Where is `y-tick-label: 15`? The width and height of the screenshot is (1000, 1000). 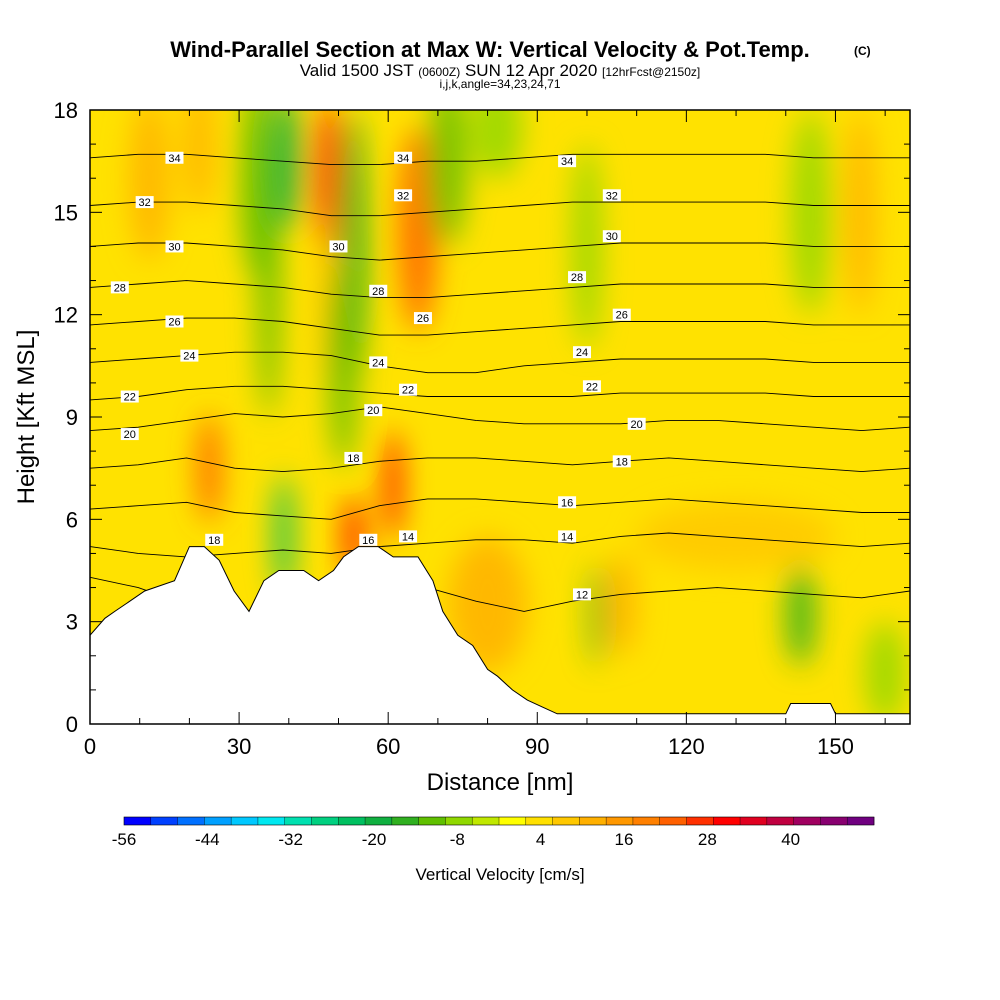
y-tick-label: 15 is located at coordinates (66, 212).